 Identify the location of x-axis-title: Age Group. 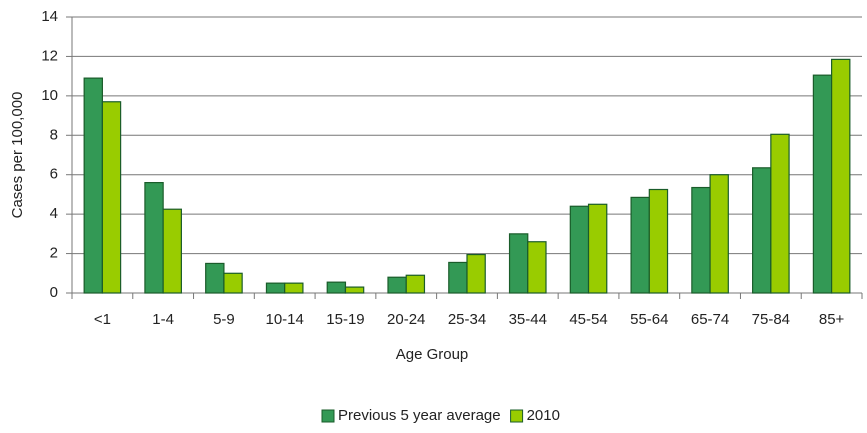
(432, 354).